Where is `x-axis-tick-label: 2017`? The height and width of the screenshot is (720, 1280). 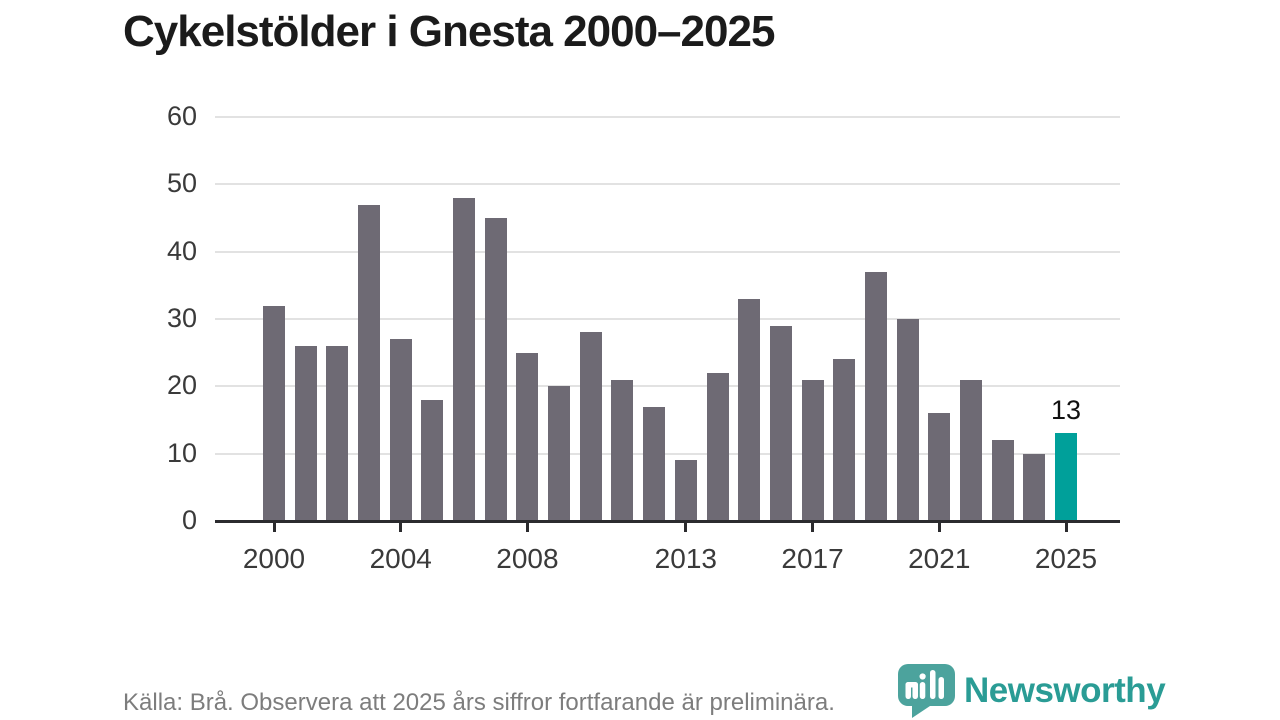
x-axis-tick-label: 2017 is located at coordinates (812, 558).